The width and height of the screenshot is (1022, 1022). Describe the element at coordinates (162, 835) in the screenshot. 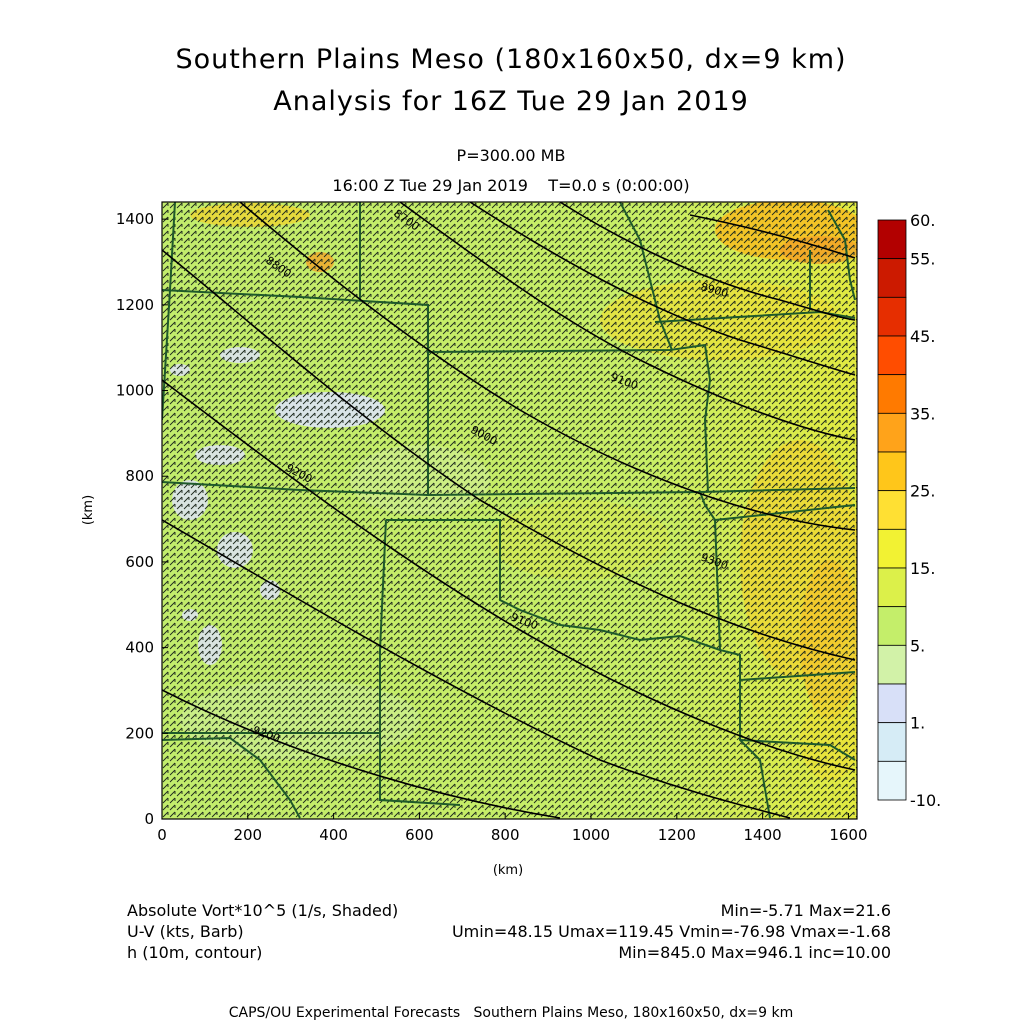

I see `x-tick-label: 0` at that location.